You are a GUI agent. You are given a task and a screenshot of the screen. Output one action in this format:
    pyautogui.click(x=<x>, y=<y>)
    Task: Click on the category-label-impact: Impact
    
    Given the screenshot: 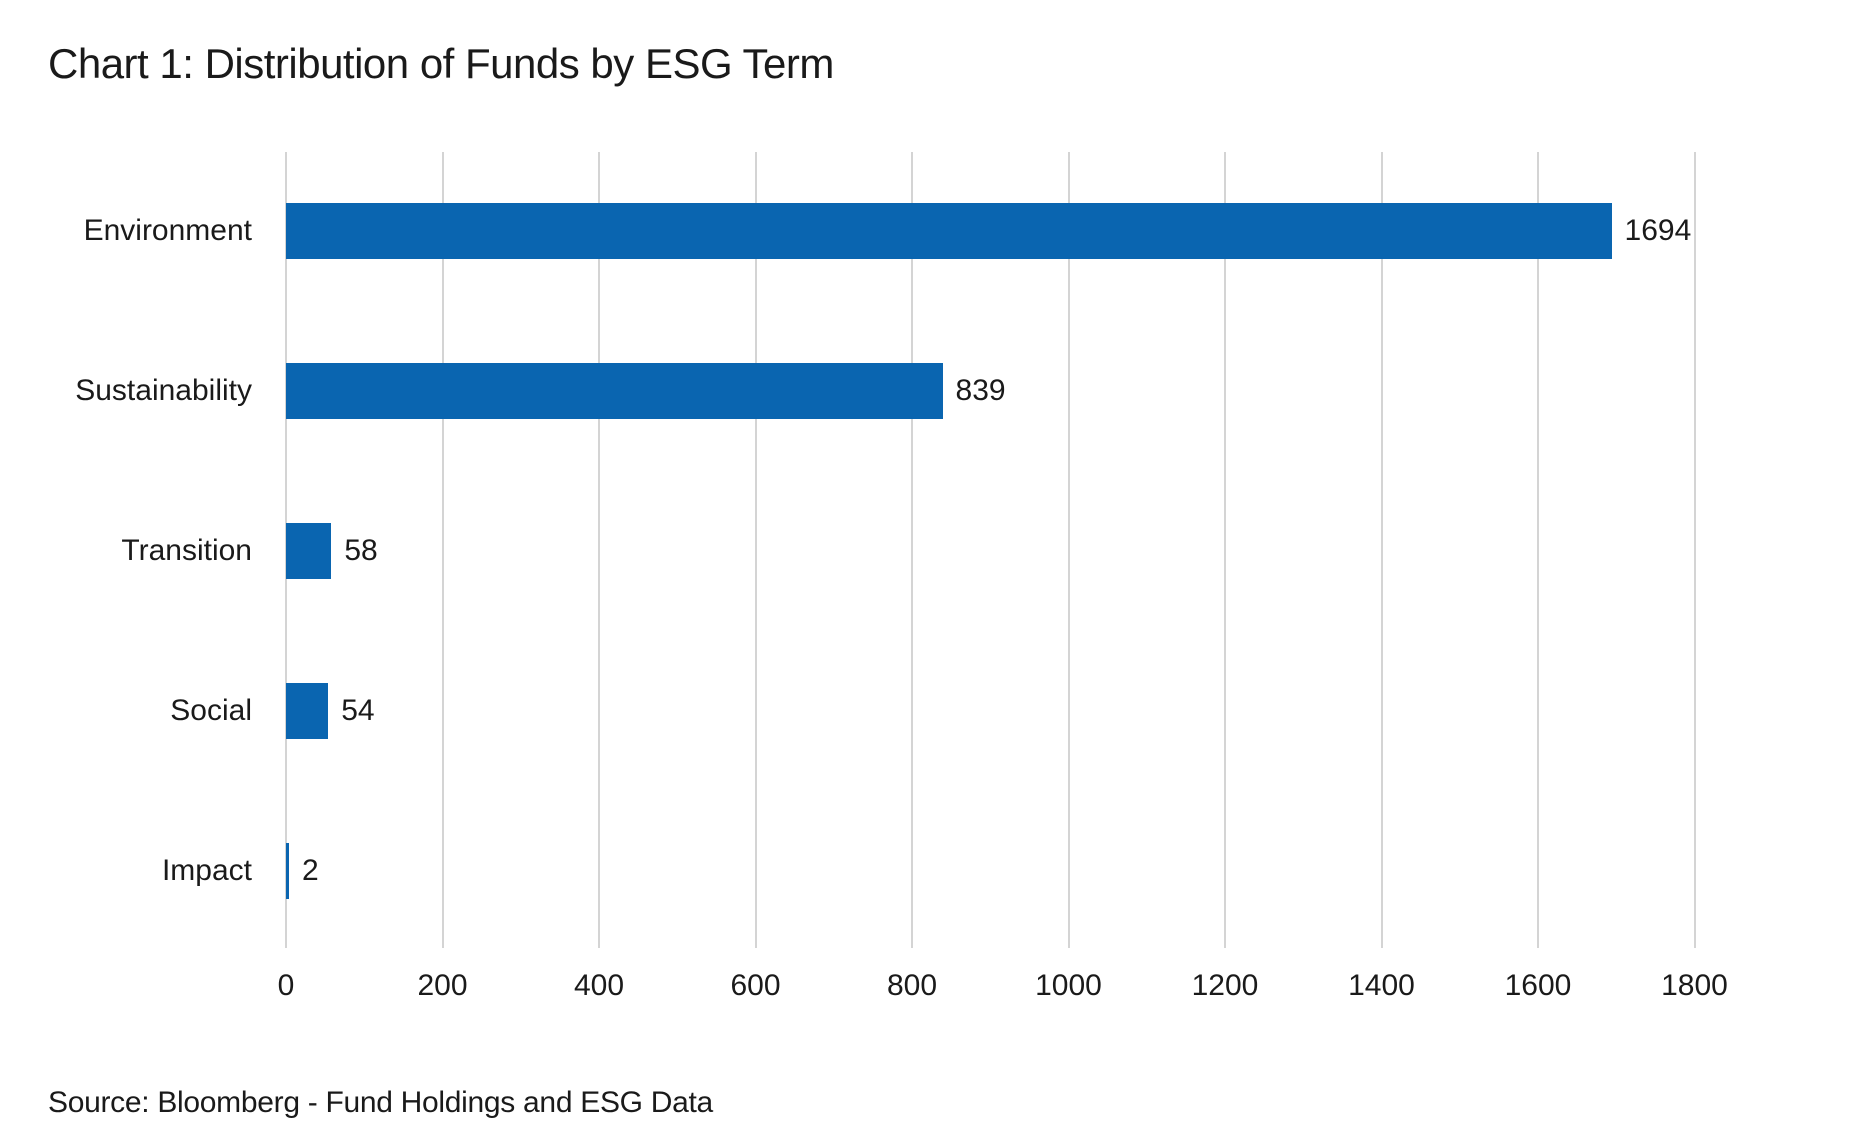 What is the action you would take?
    pyautogui.click(x=206, y=870)
    